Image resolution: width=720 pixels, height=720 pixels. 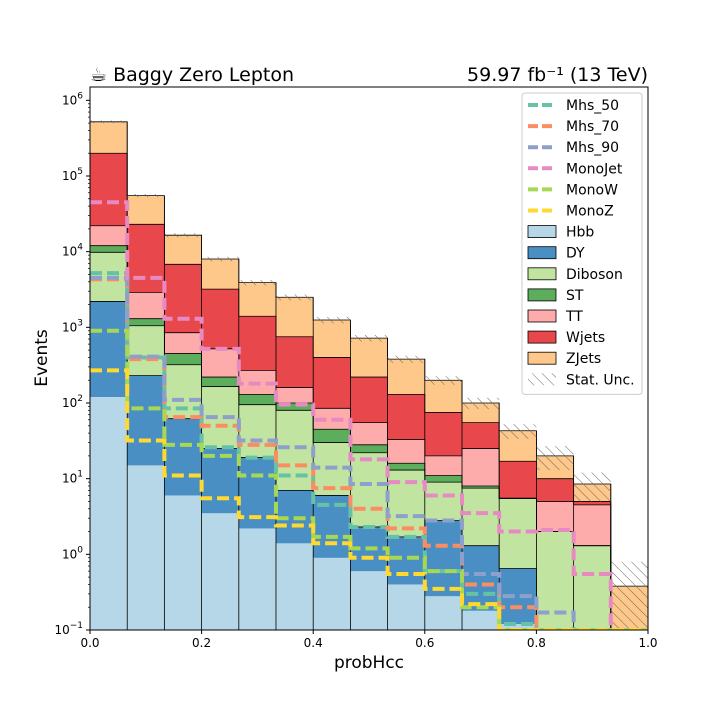 I want to click on legend-label-tt: TT, so click(x=574, y=317).